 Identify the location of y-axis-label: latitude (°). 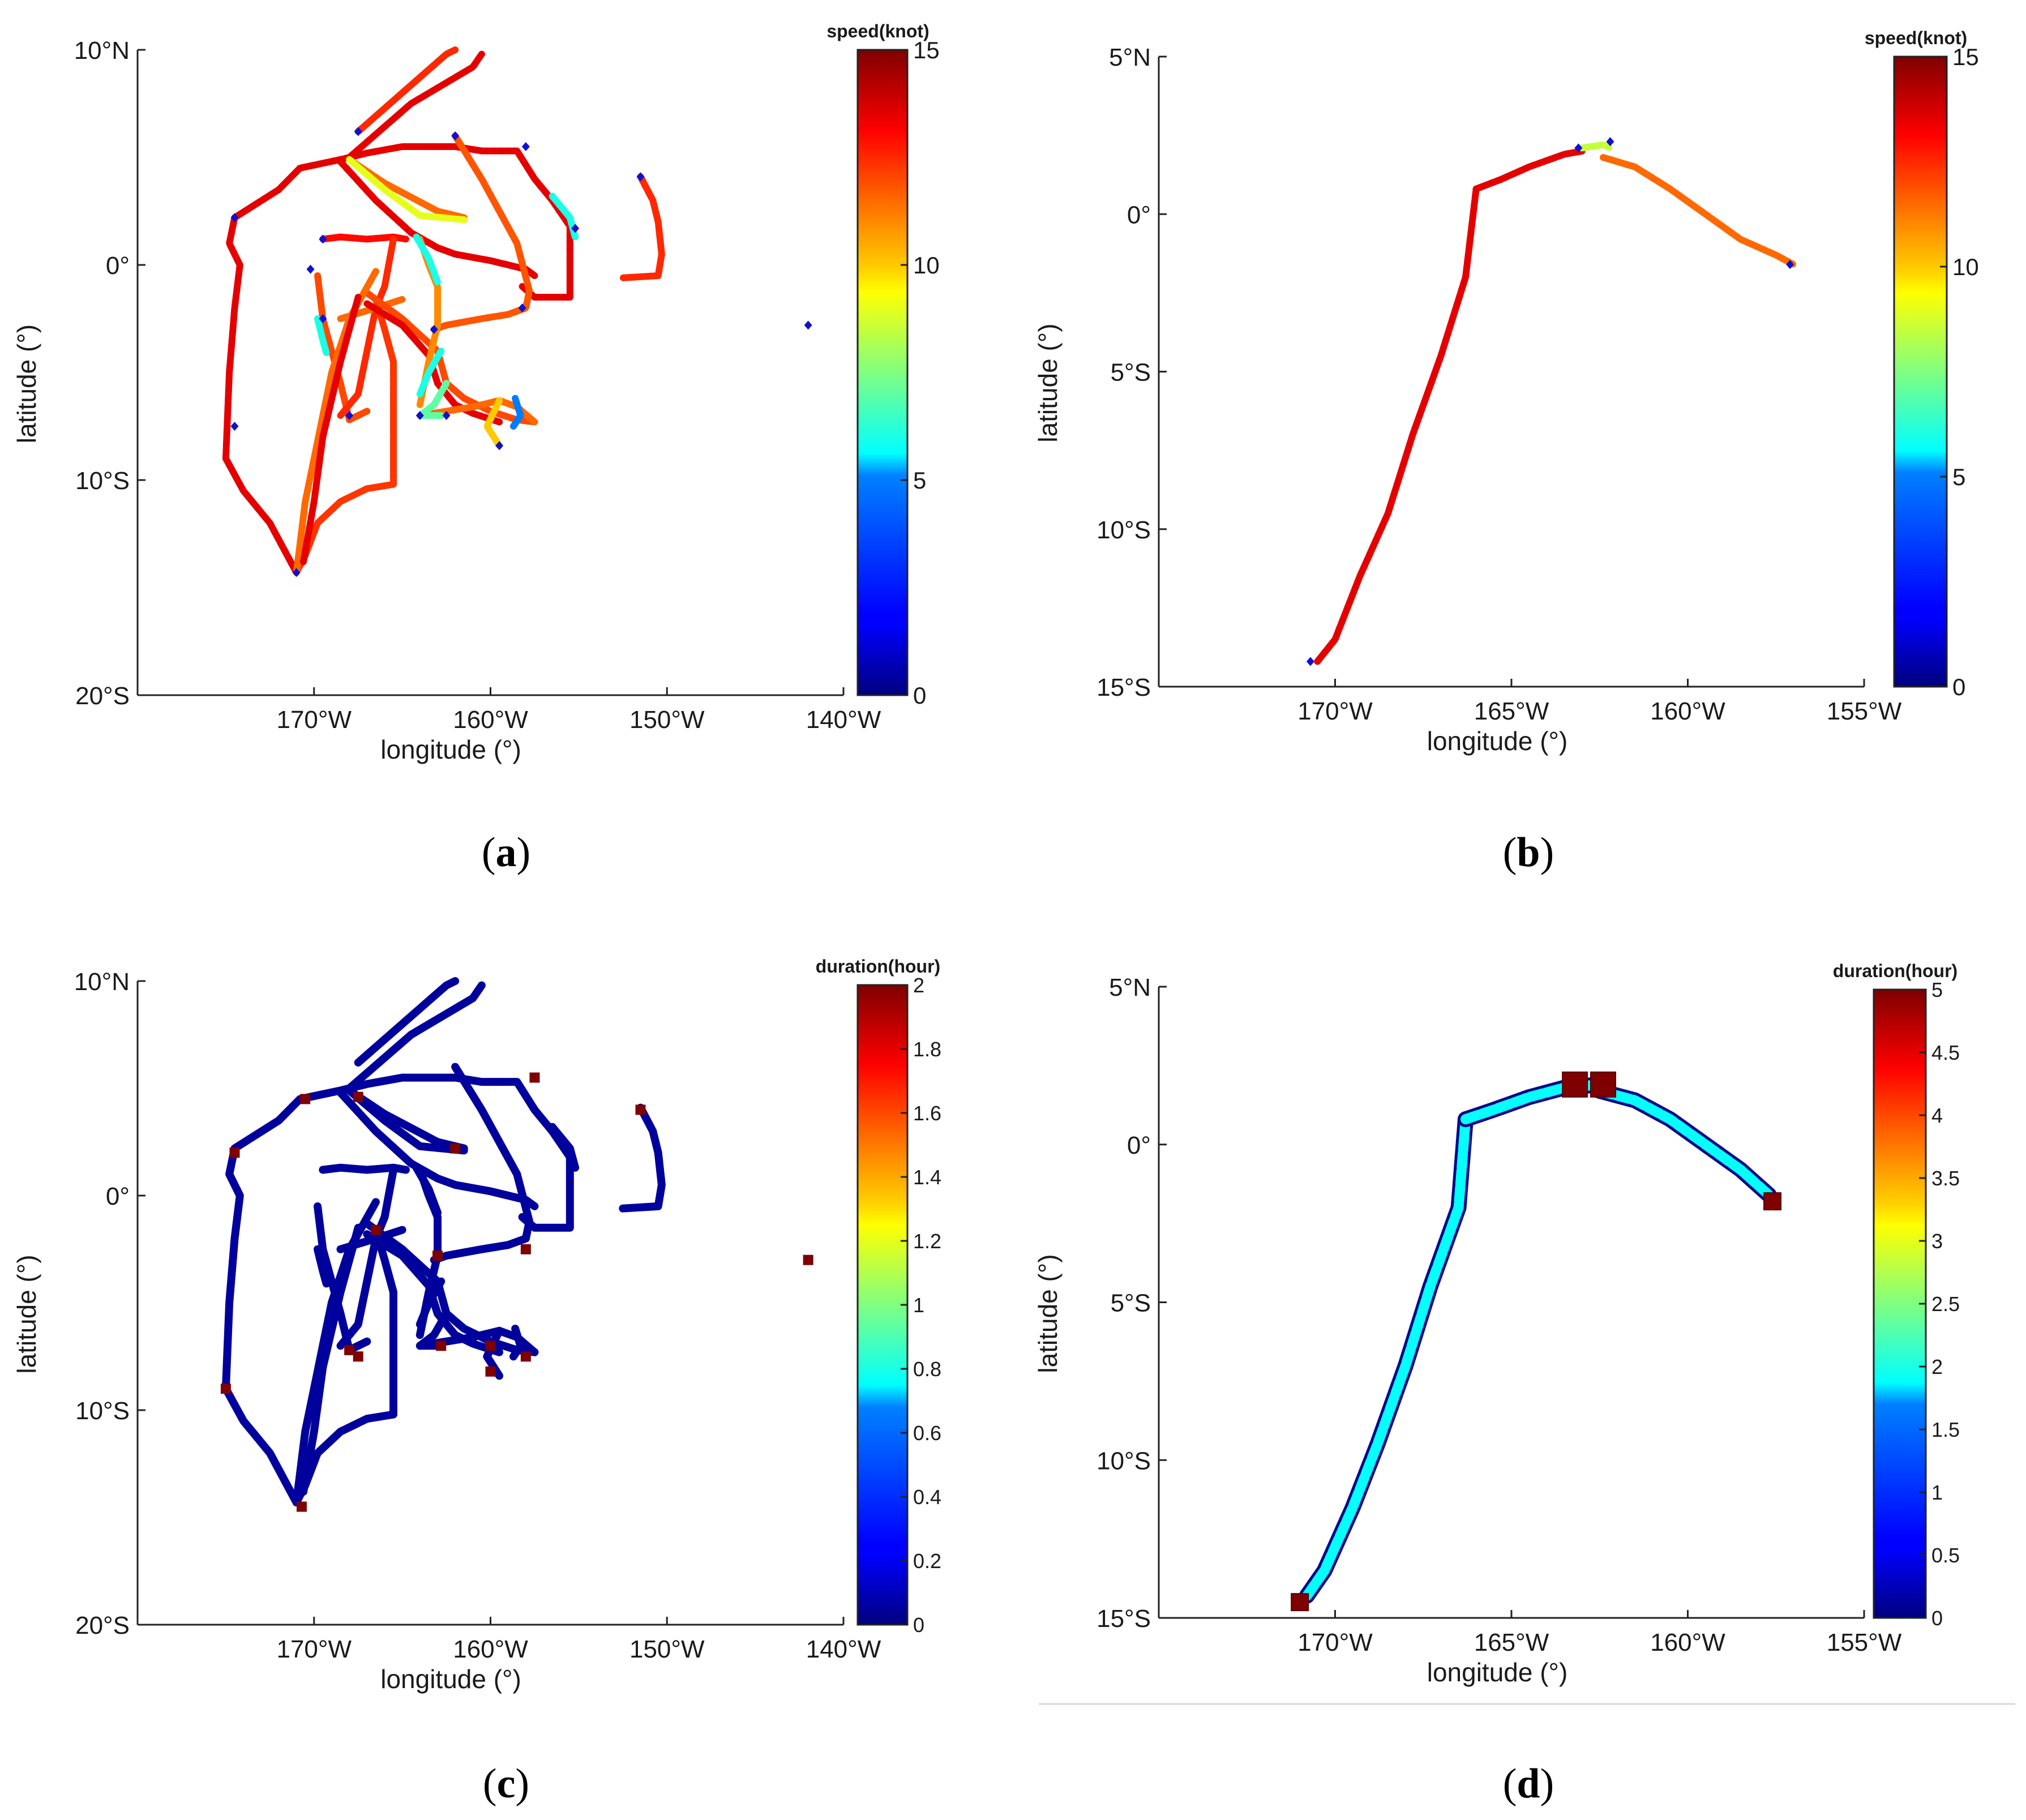
(1048, 382).